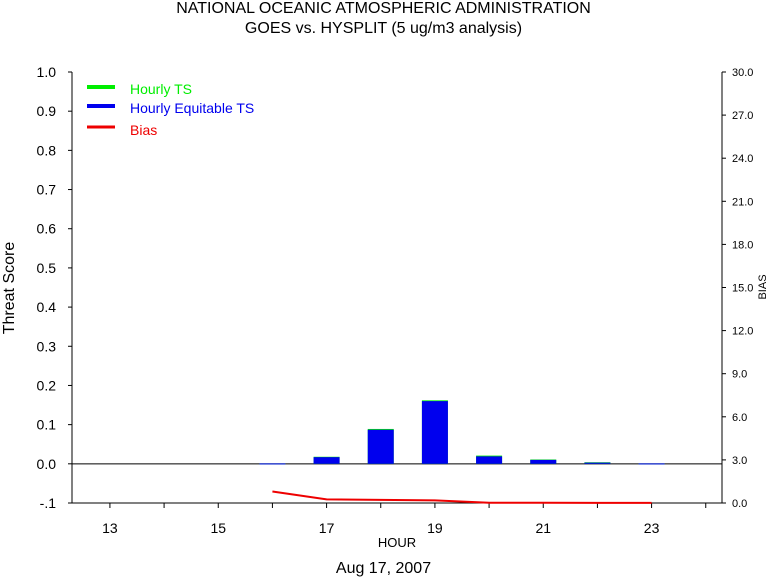  I want to click on y-tick-label: 0.2, so click(47, 385).